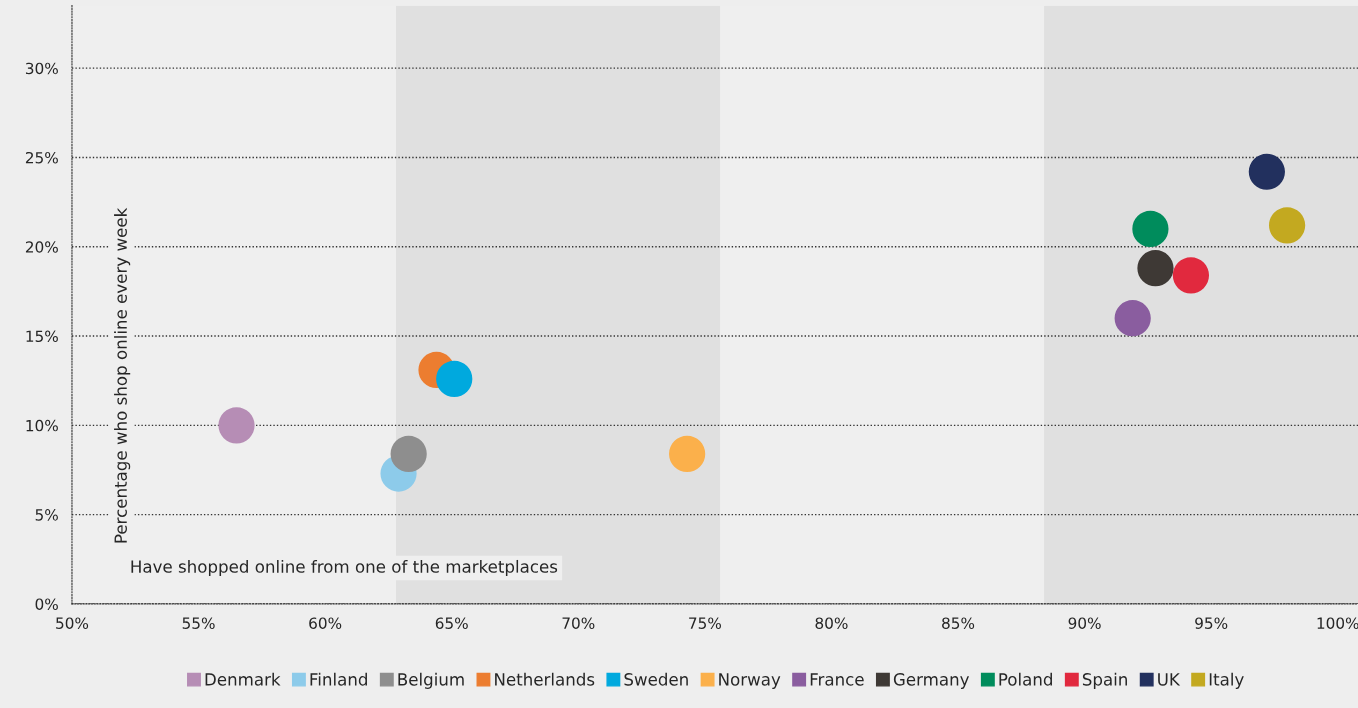  Describe the element at coordinates (705, 623) in the screenshot. I see `x-tick-label: 75%` at that location.